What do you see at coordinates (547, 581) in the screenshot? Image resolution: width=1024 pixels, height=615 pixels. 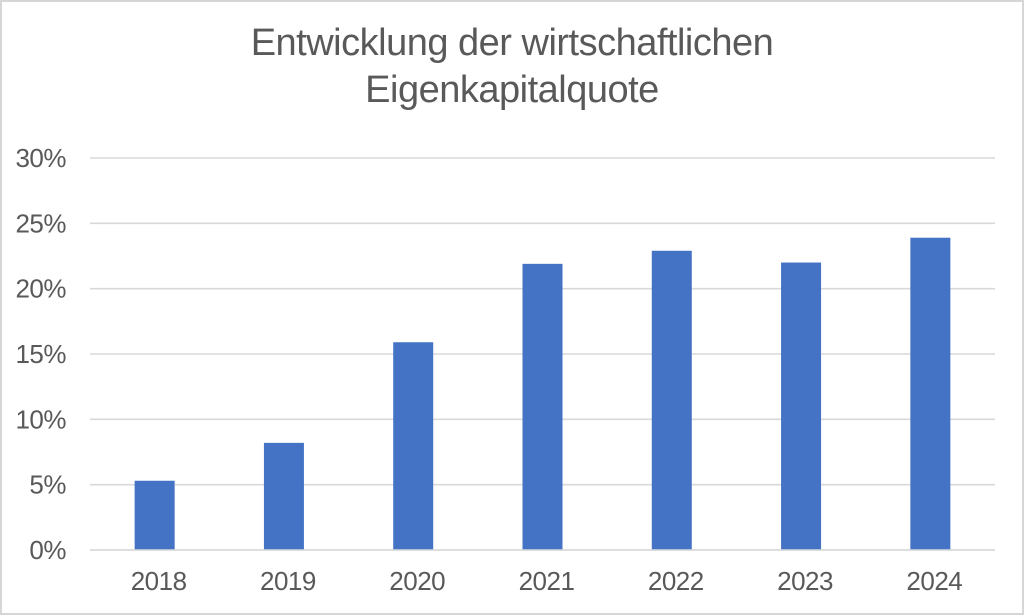 I see `x-tick-label-2021: 2021` at bounding box center [547, 581].